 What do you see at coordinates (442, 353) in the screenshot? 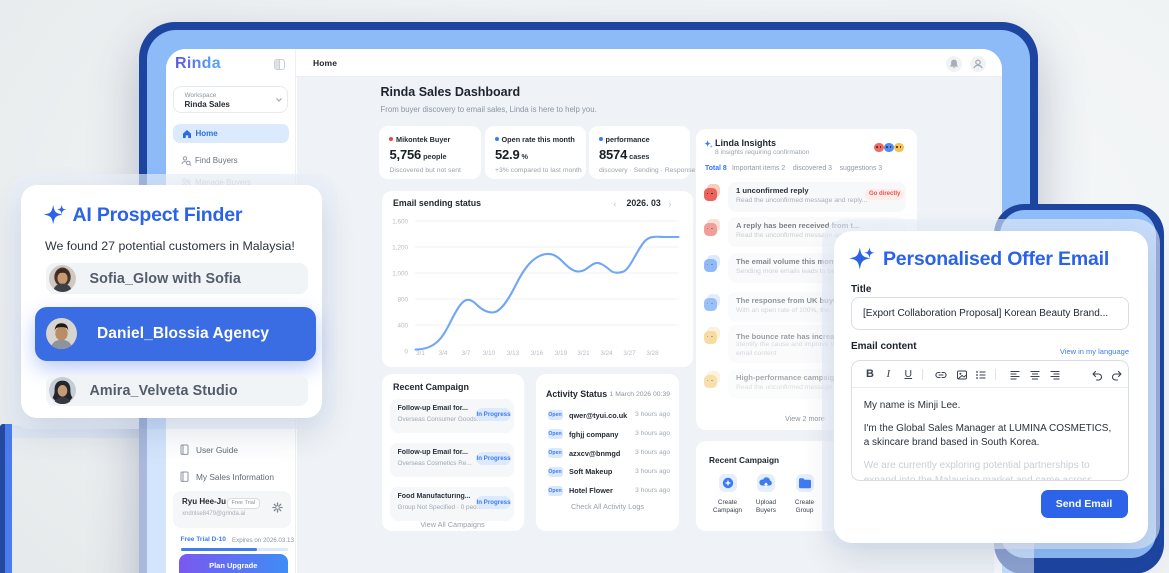
I see `svg-text: 3/4` at bounding box center [442, 353].